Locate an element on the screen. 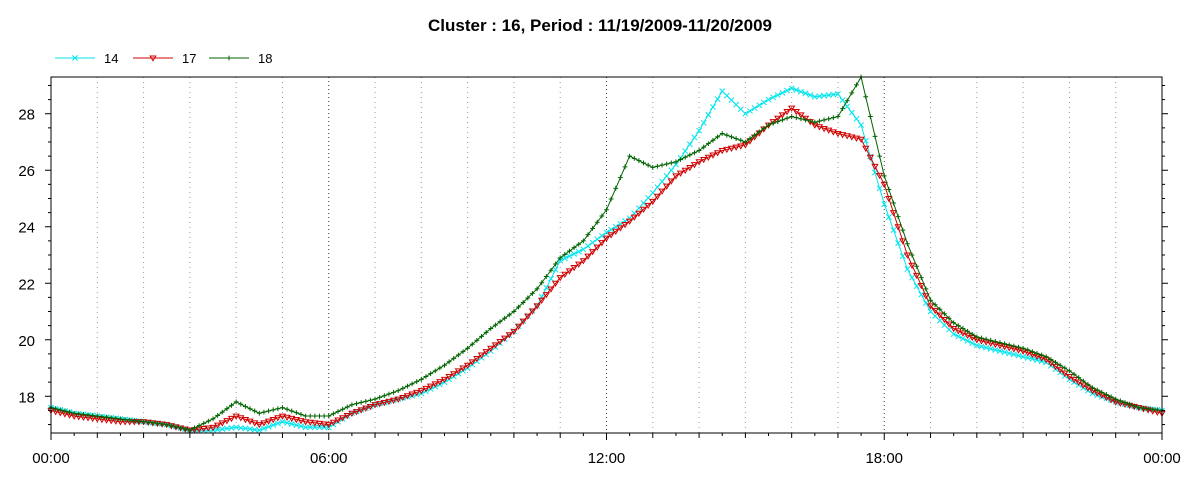  x-tick-label: 18:00 is located at coordinates (884, 458).